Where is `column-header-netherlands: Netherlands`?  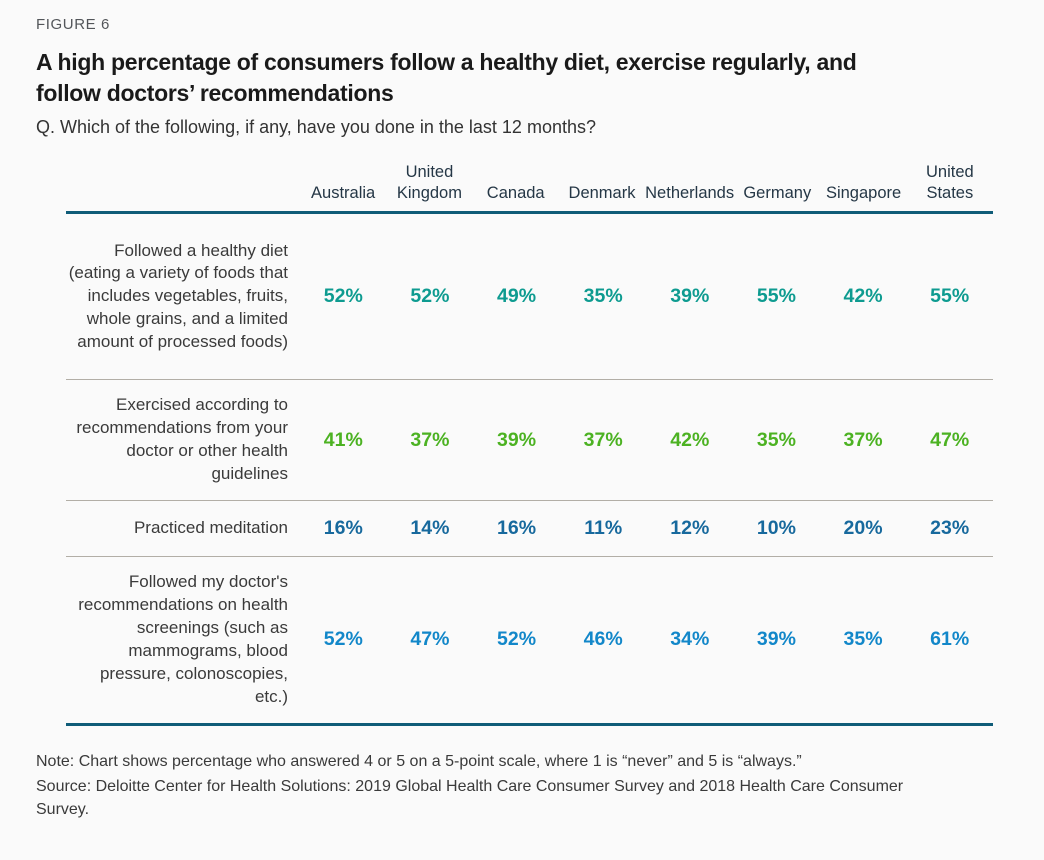
column-header-netherlands: Netherlands is located at coordinates (690, 192).